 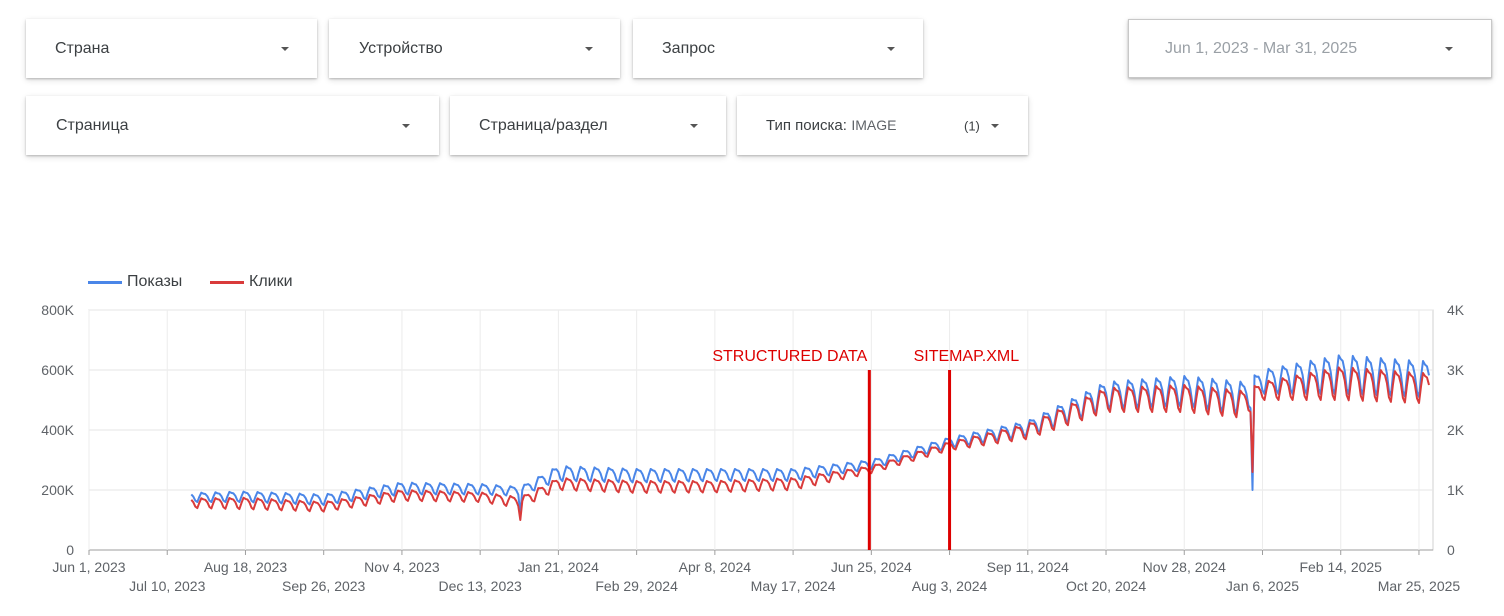 I want to click on x-tick-label: Nov 28, 2024, so click(x=1184, y=567).